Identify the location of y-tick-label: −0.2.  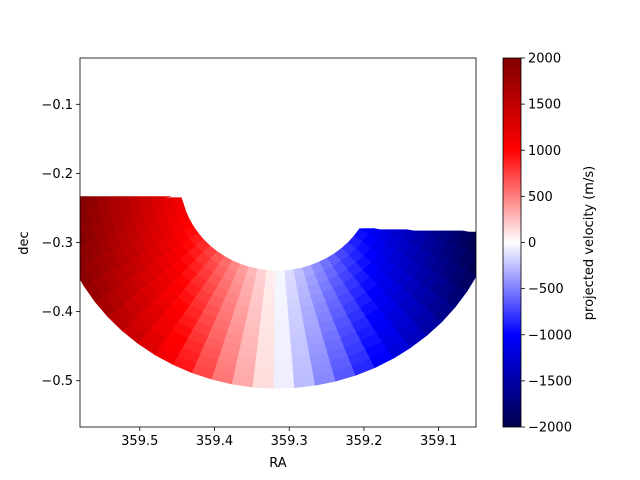
(57, 174).